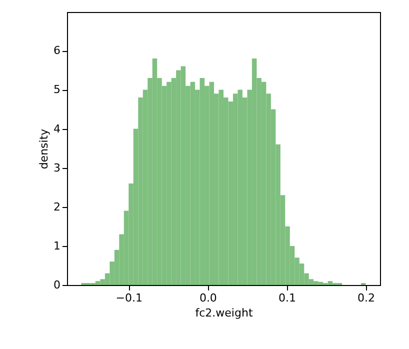 Image resolution: width=409 pixels, height=349 pixels. What do you see at coordinates (224, 313) in the screenshot?
I see `x-axis-title: fc2.weight` at bounding box center [224, 313].